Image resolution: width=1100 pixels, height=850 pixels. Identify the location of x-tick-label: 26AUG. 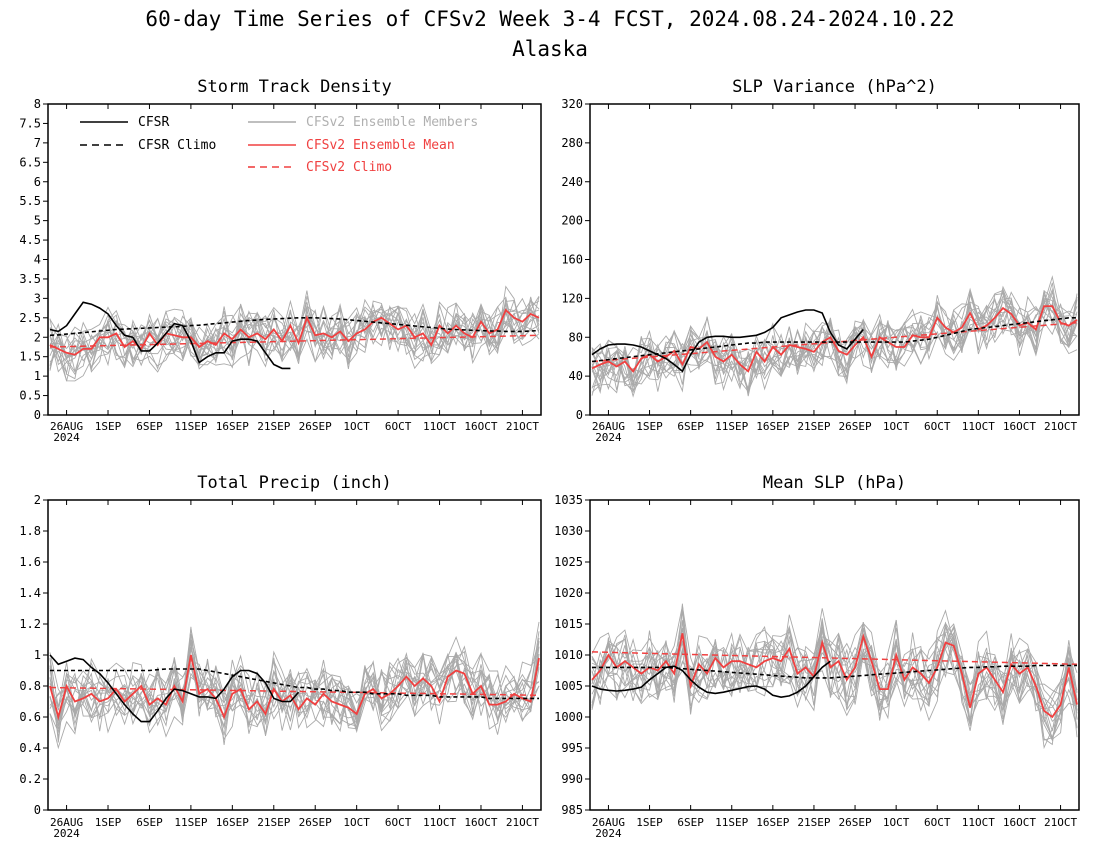
(66, 822).